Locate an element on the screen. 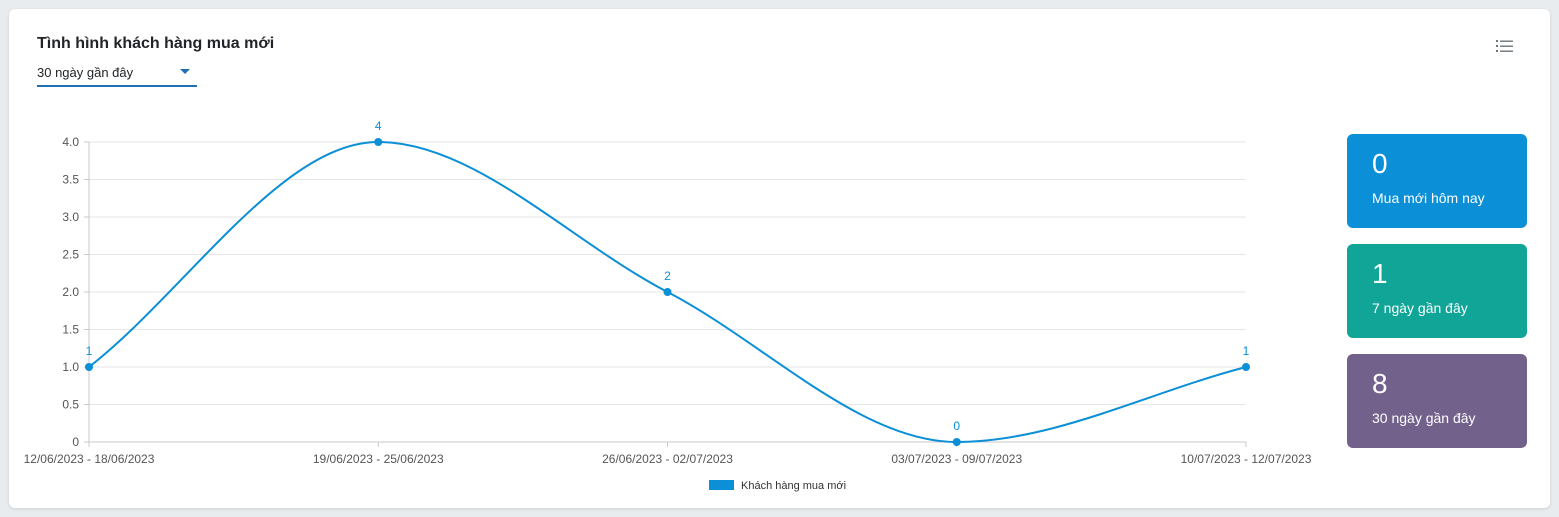  x-tick-label: 19/06/2023 - 25/06/2023 is located at coordinates (378, 459).